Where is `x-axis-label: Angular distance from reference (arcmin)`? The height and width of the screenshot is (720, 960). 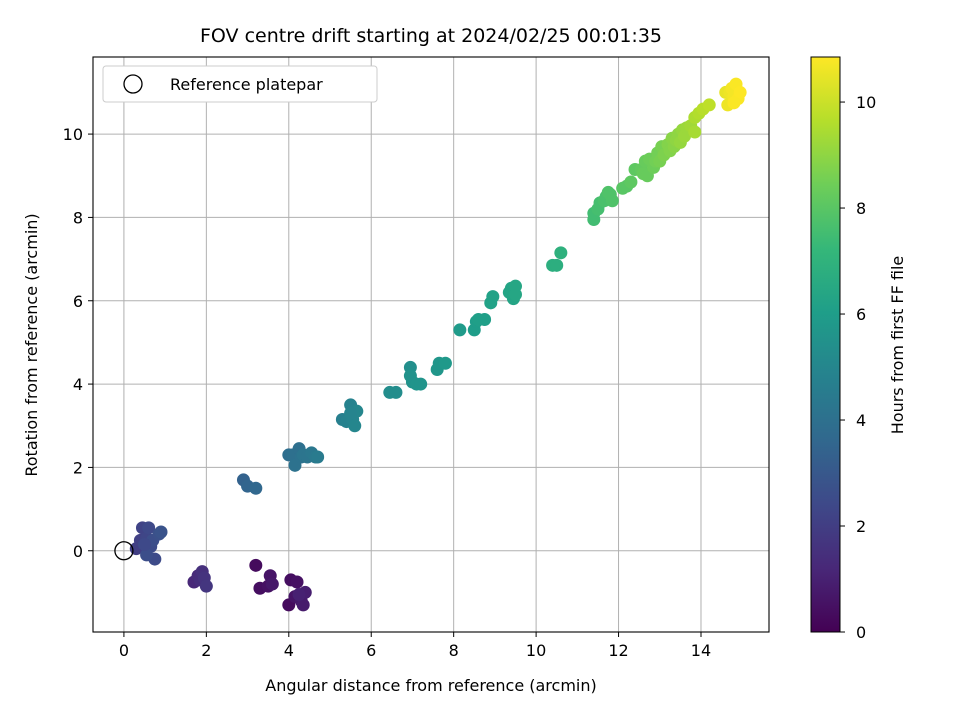 x-axis-label: Angular distance from reference (arcmin) is located at coordinates (430, 685).